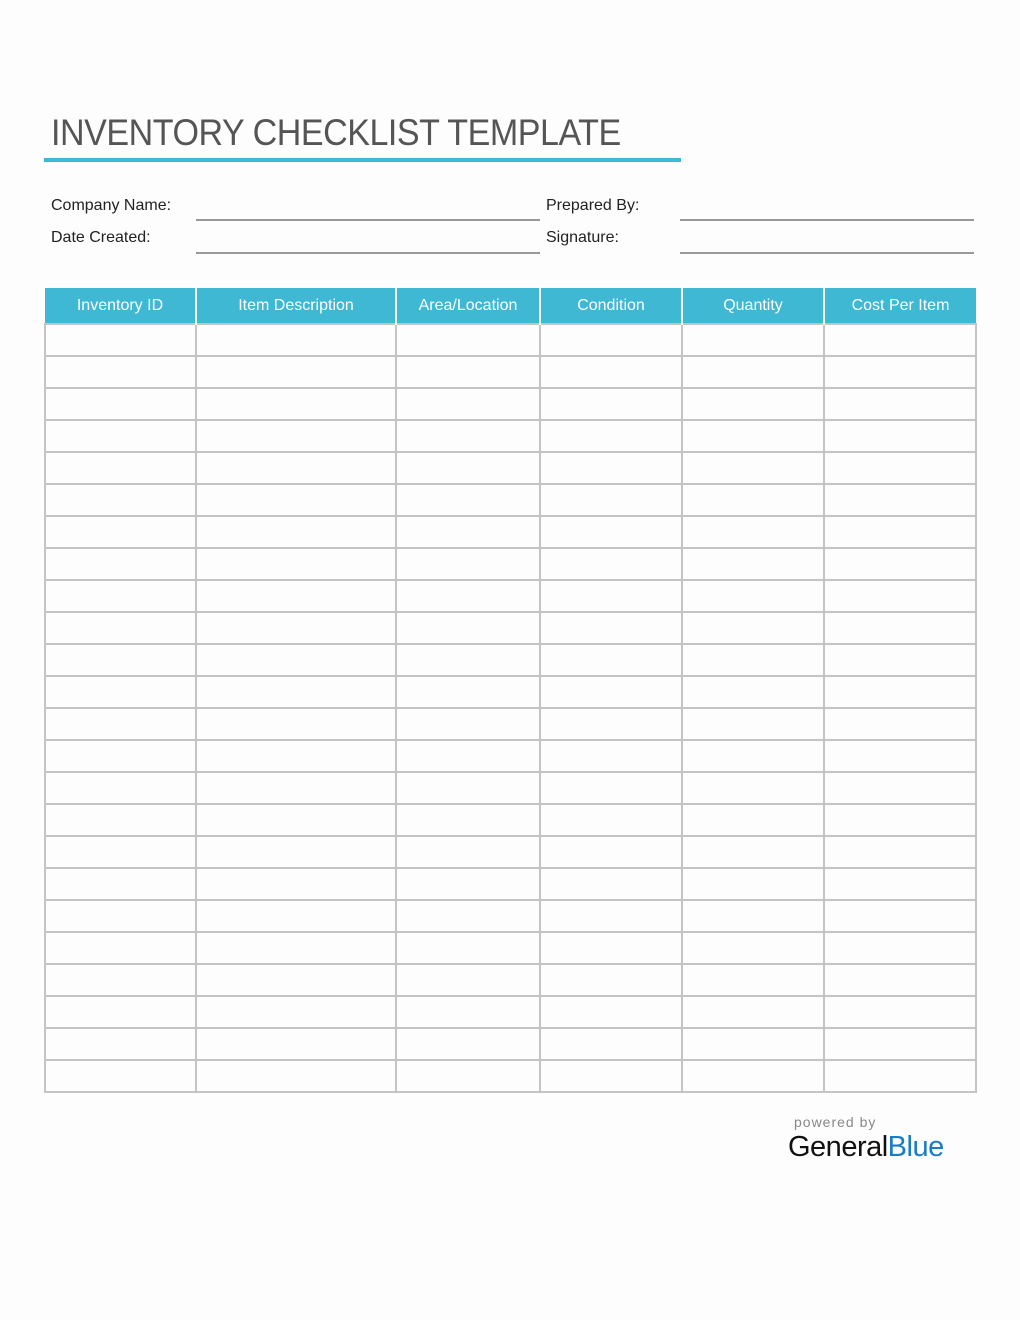  I want to click on prepared-by-field, so click(827, 220).